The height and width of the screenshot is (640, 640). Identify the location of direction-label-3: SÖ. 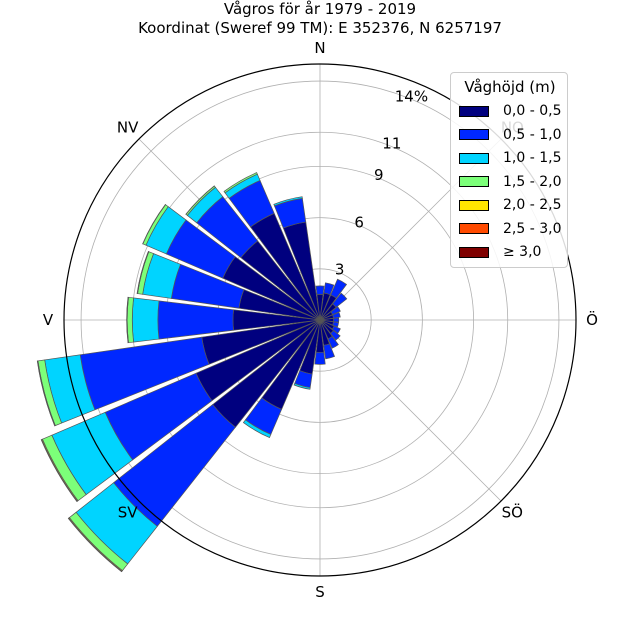
(512, 511).